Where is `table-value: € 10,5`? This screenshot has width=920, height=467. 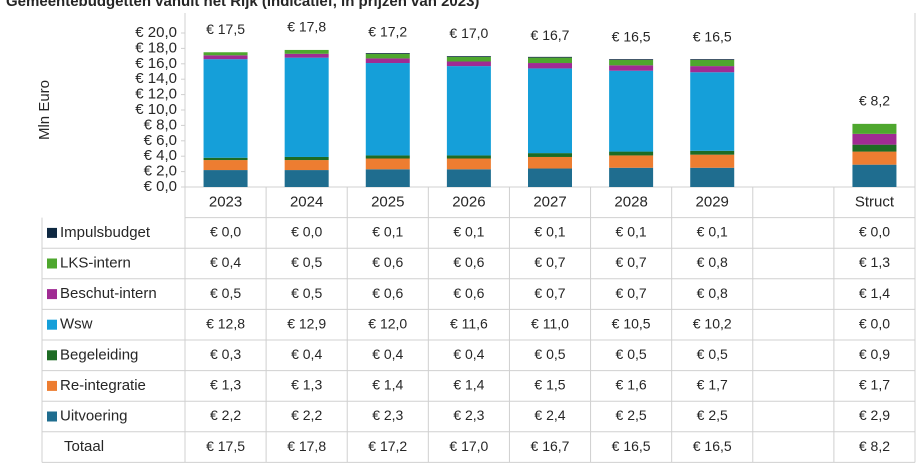
table-value: € 10,5 is located at coordinates (631, 323).